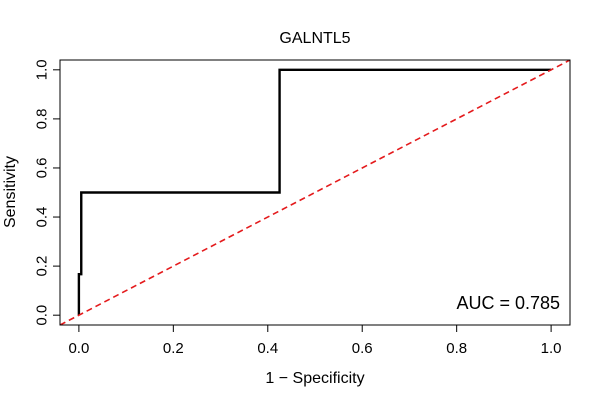 The height and width of the screenshot is (405, 600). Describe the element at coordinates (42, 217) in the screenshot. I see `y-tick-label: 0.4` at that location.